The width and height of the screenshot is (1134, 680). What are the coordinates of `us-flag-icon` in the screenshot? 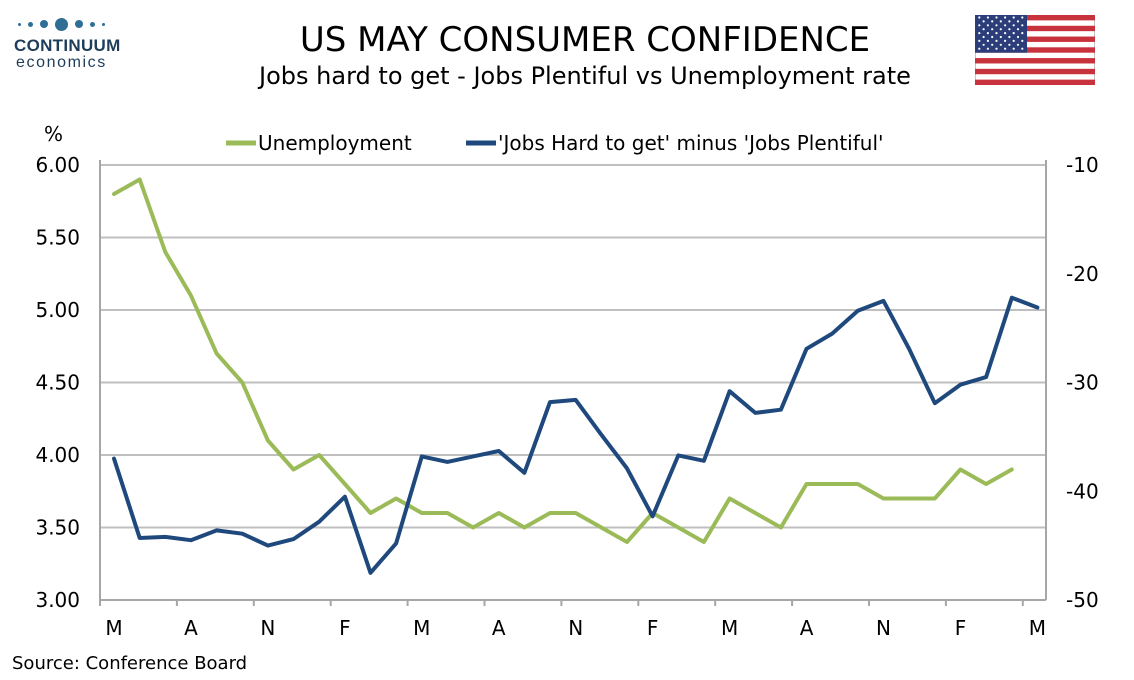 It's located at (1035, 50).